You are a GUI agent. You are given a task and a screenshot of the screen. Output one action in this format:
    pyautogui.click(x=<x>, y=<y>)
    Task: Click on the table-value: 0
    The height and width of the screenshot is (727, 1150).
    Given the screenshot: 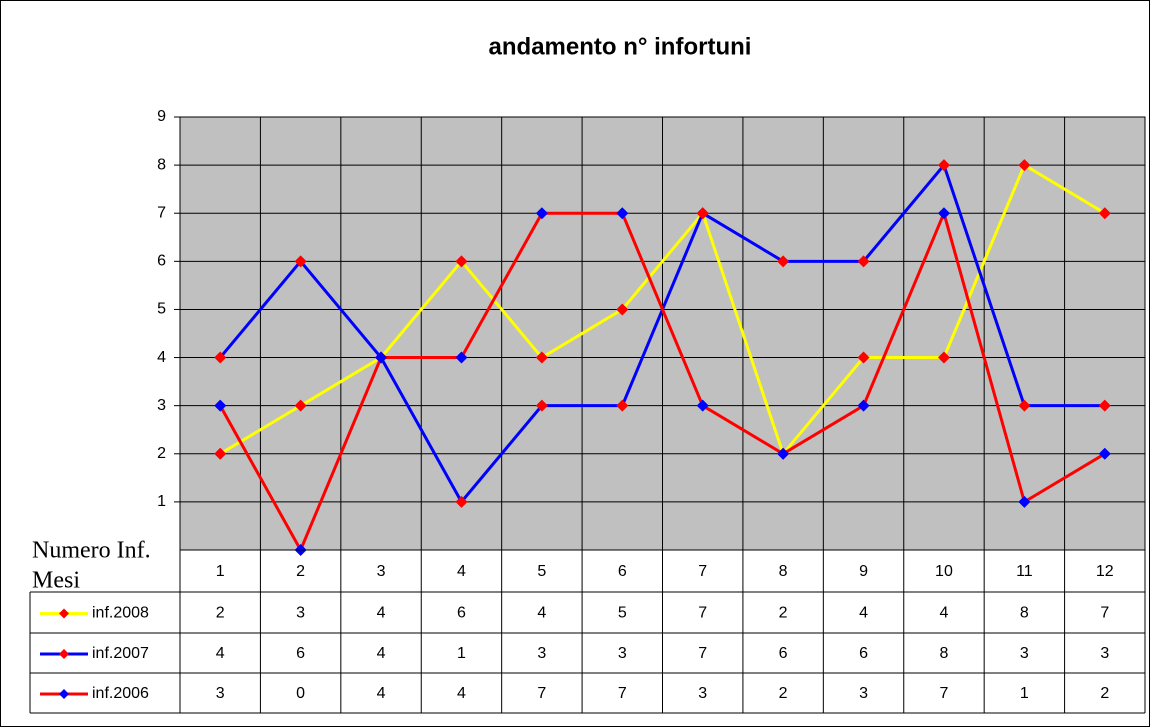 What is the action you would take?
    pyautogui.click(x=300, y=693)
    